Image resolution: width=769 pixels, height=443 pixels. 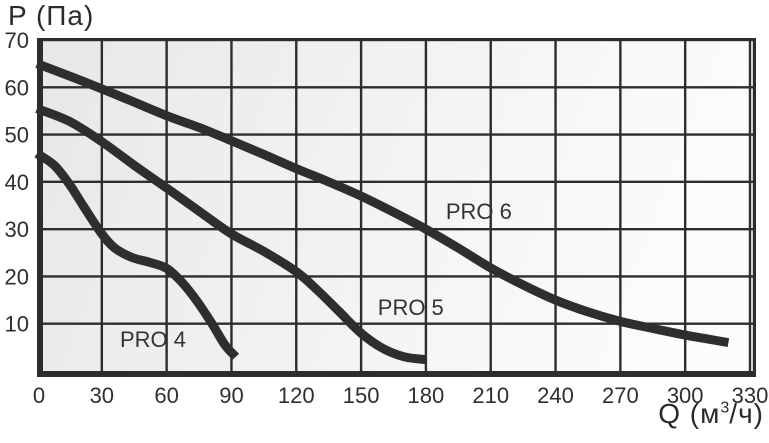 I want to click on x-axis-title: Q (м3/ч), so click(x=711, y=414).